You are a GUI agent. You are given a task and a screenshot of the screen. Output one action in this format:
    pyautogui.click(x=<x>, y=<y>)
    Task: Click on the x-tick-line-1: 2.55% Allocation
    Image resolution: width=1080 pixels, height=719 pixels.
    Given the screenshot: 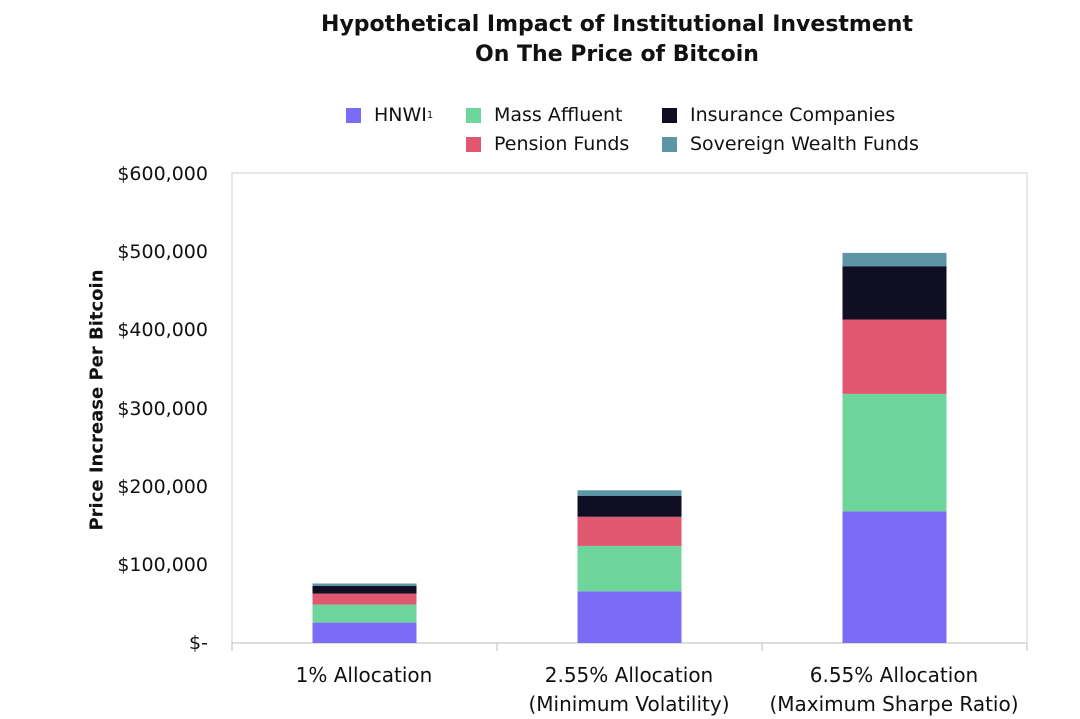 What is the action you would take?
    pyautogui.click(x=629, y=675)
    